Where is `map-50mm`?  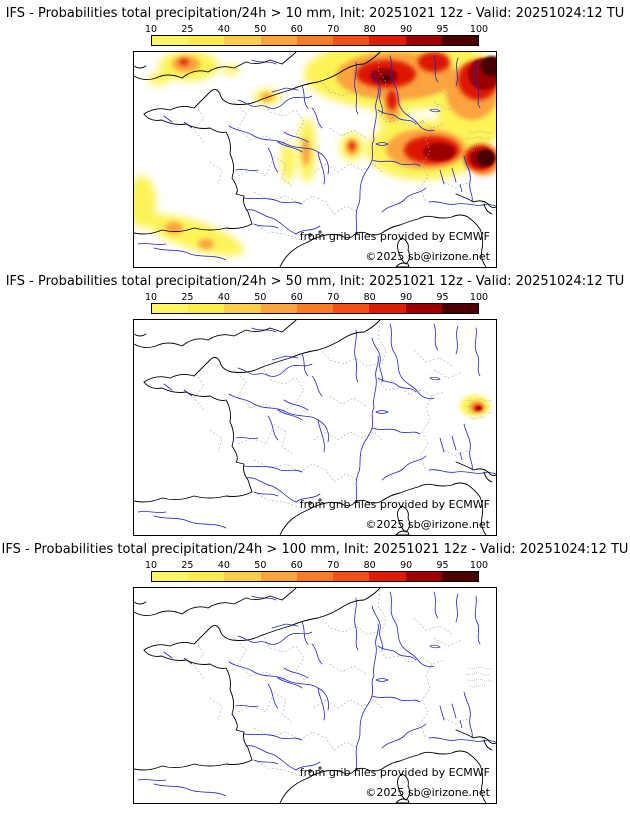
map-50mm is located at coordinates (315, 427).